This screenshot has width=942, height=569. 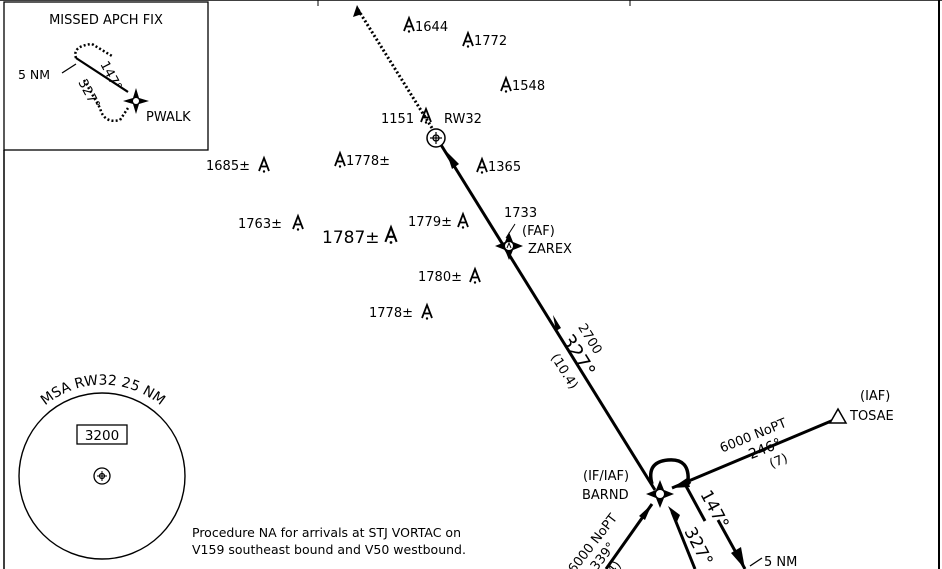 I want to click on barnd-fix-symbol, so click(x=660, y=494).